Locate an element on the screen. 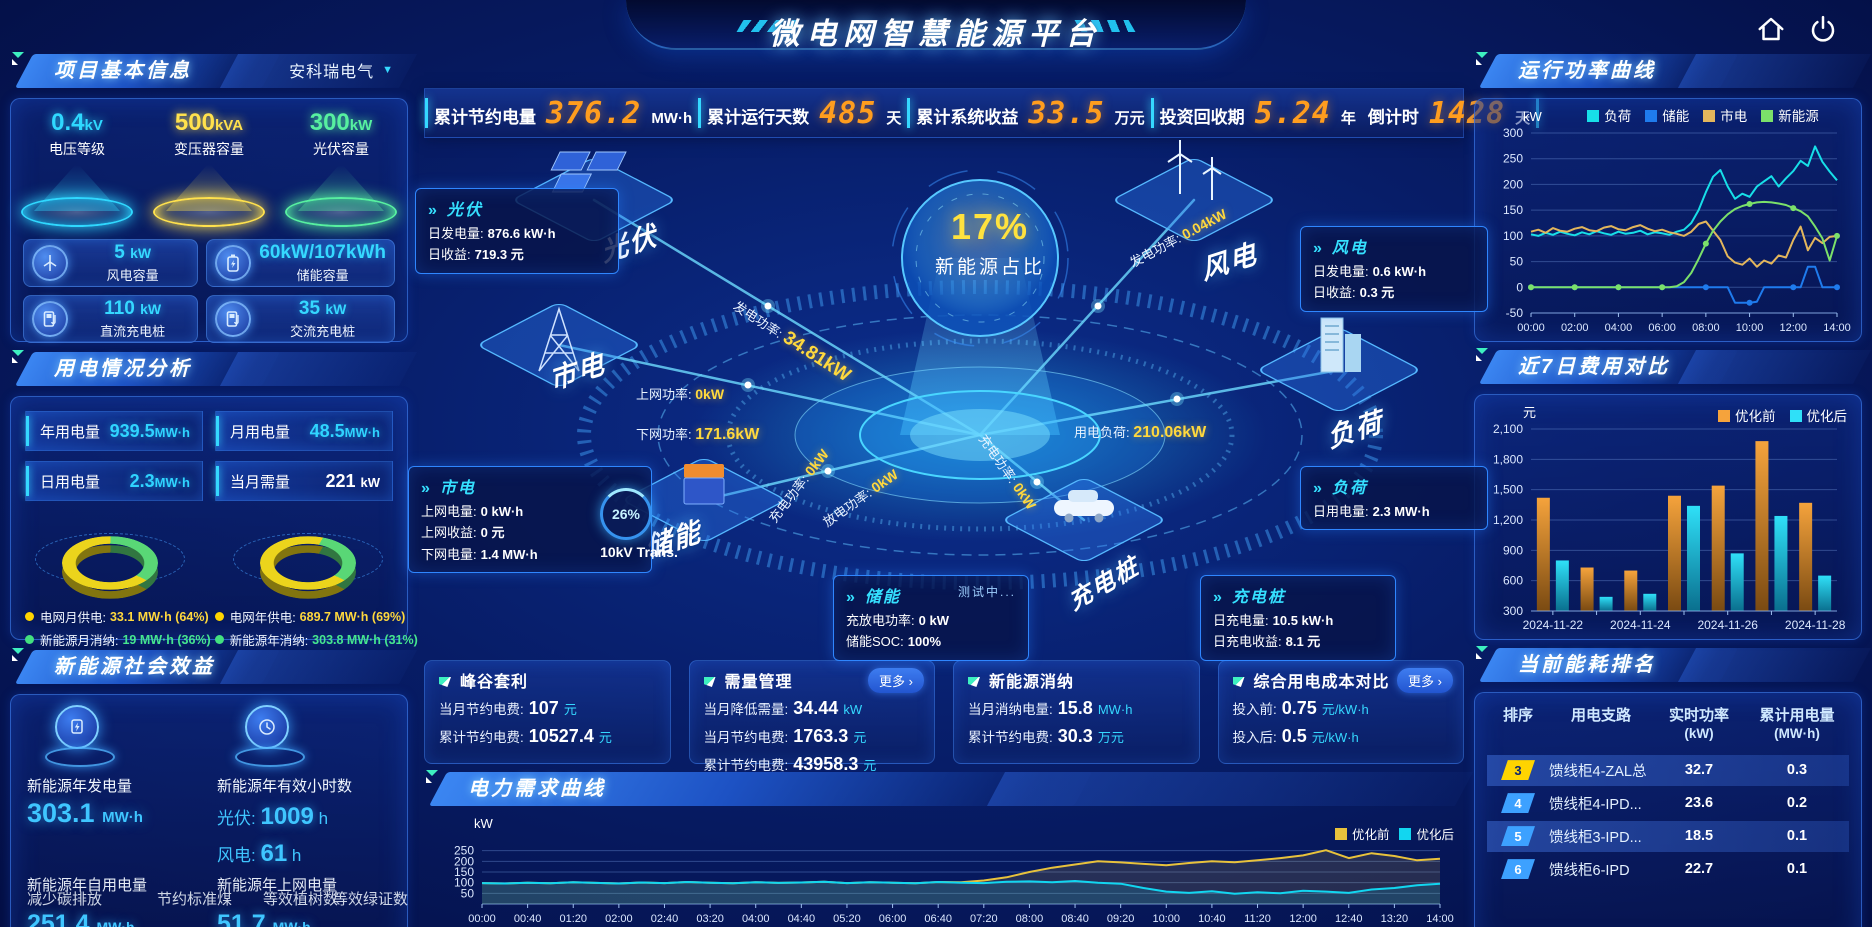 The height and width of the screenshot is (927, 1872). svg-text: 07:20 is located at coordinates (984, 919).